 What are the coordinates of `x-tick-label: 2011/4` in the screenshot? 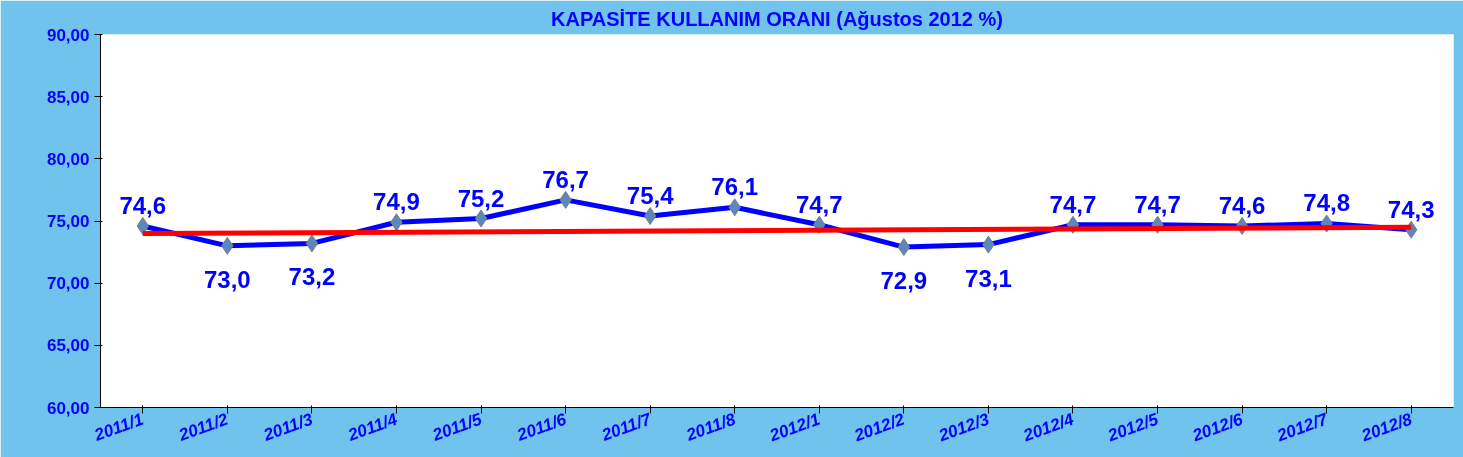 It's located at (372, 427).